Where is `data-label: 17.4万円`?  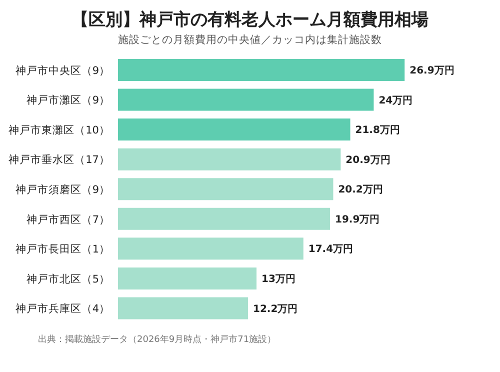 data-label: 17.4万円 is located at coordinates (331, 250).